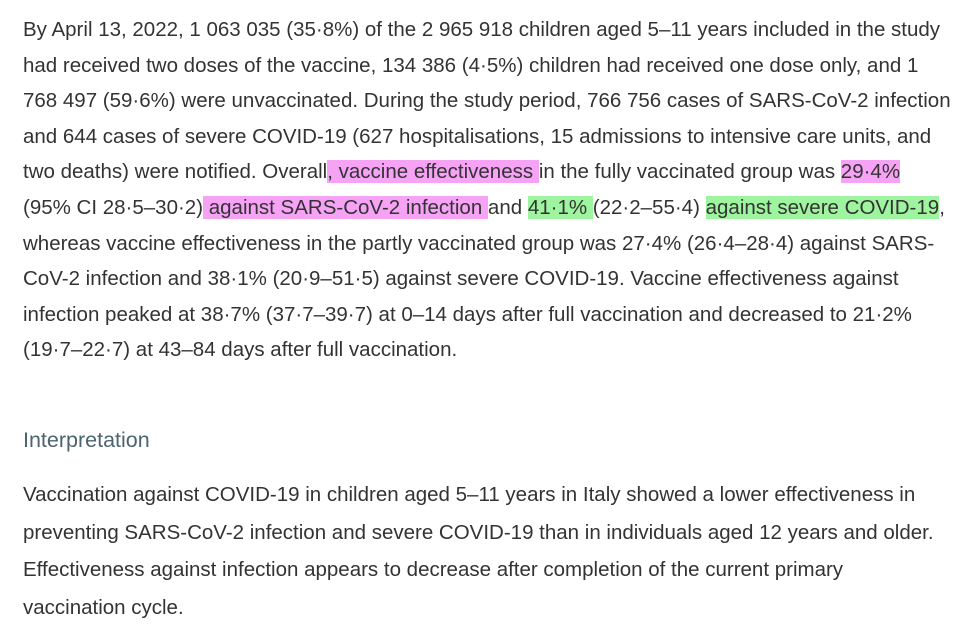 The width and height of the screenshot is (969, 627). What do you see at coordinates (689, 172) in the screenshot?
I see `findings-text-2: in the fully vaccinated group was` at bounding box center [689, 172].